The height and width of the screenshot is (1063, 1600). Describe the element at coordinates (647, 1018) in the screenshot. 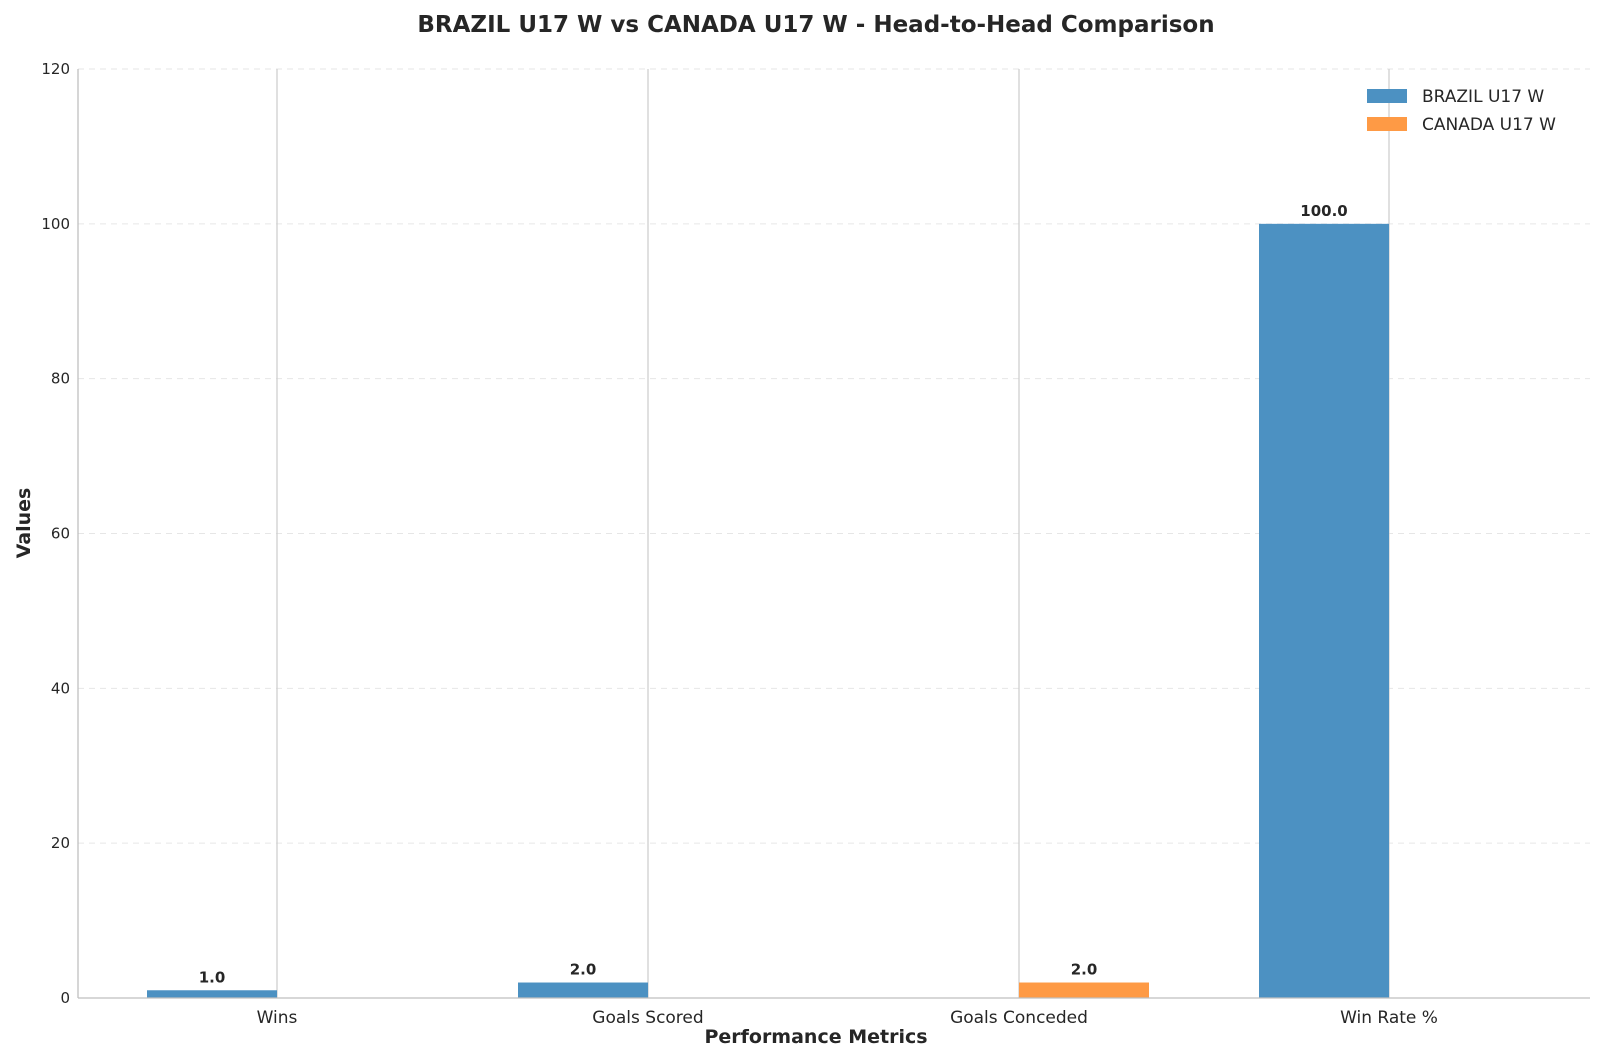

I see `x-tick-label: Goals Scored` at that location.